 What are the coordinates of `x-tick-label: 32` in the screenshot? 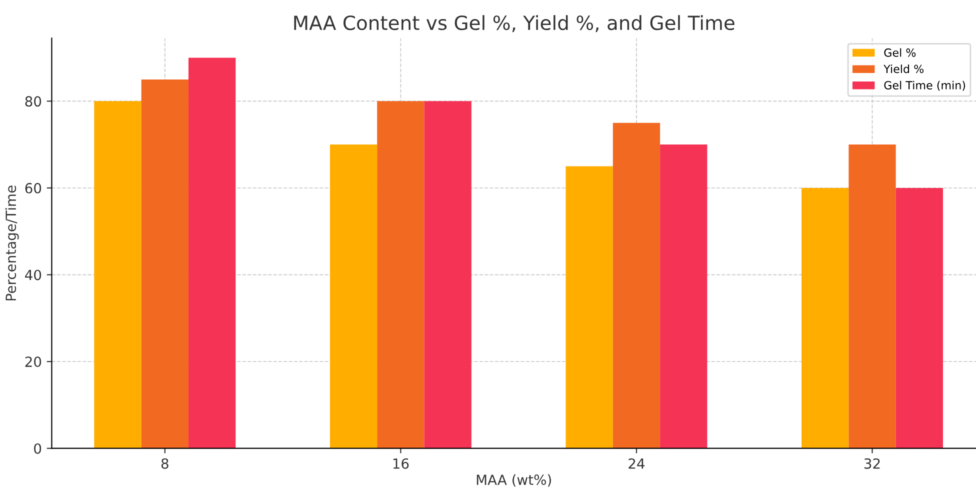 It's located at (872, 463).